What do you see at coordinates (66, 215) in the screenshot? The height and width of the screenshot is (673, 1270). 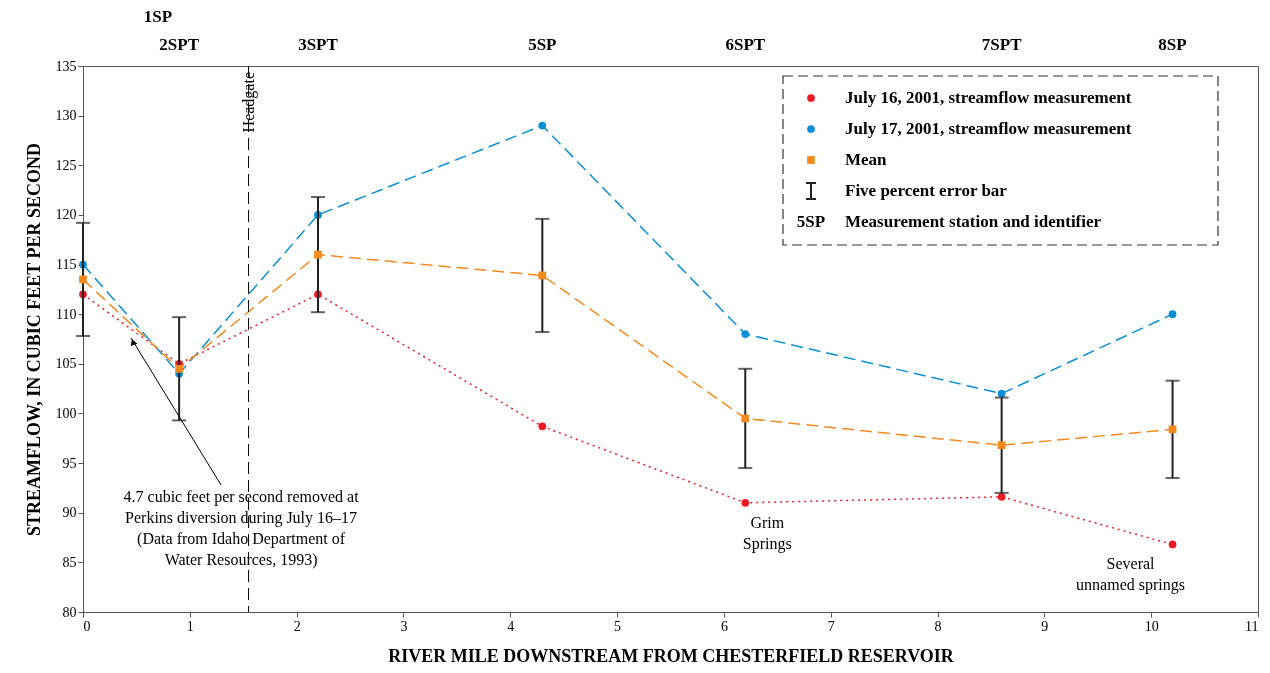 I see `y-tick-label: 120` at bounding box center [66, 215].